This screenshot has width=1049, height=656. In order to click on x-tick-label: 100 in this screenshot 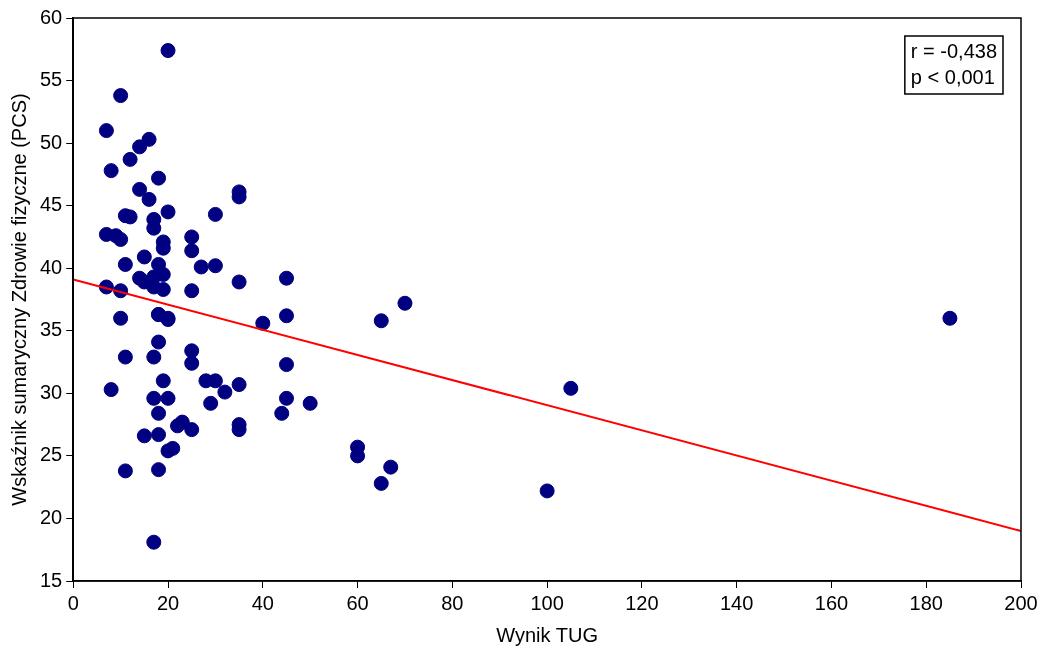, I will do `click(547, 602)`.